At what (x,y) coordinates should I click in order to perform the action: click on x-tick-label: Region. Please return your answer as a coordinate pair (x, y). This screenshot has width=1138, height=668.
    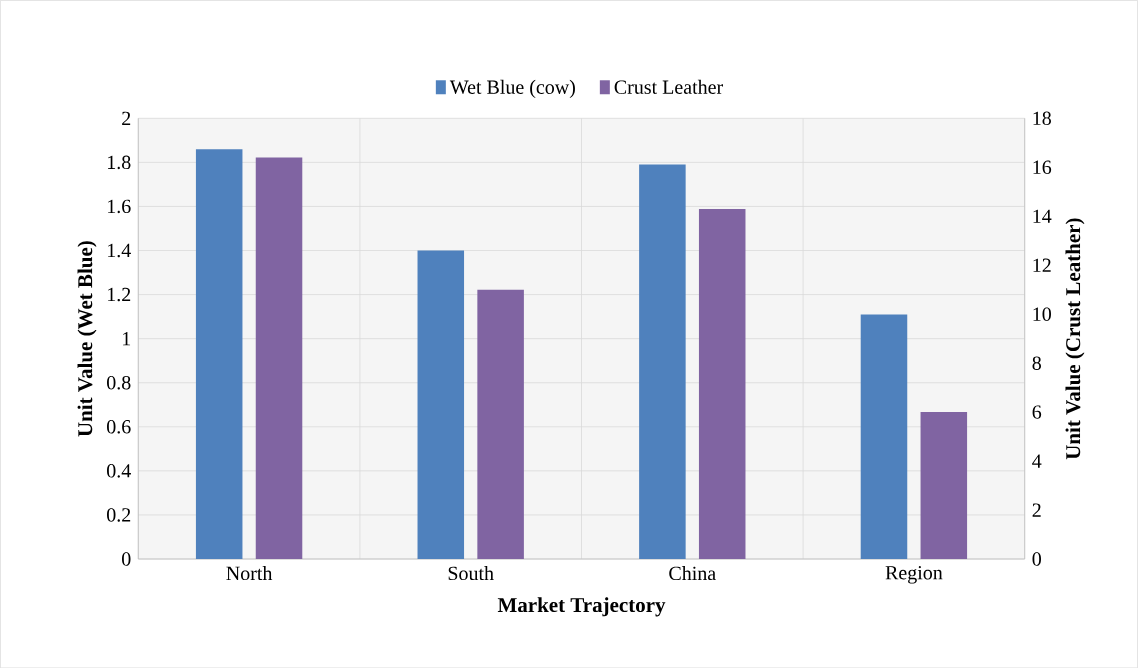
    Looking at the image, I should click on (914, 574).